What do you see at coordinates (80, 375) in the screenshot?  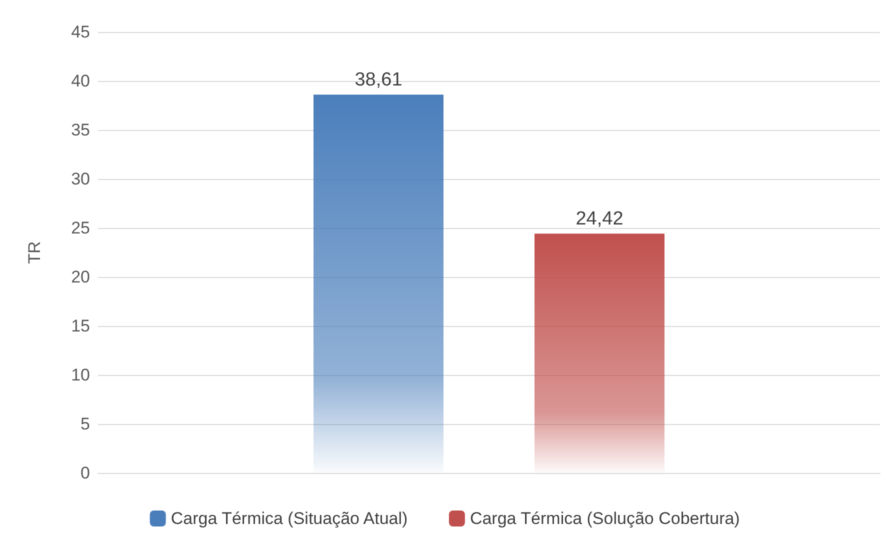 I see `y-tick-label: 10` at bounding box center [80, 375].